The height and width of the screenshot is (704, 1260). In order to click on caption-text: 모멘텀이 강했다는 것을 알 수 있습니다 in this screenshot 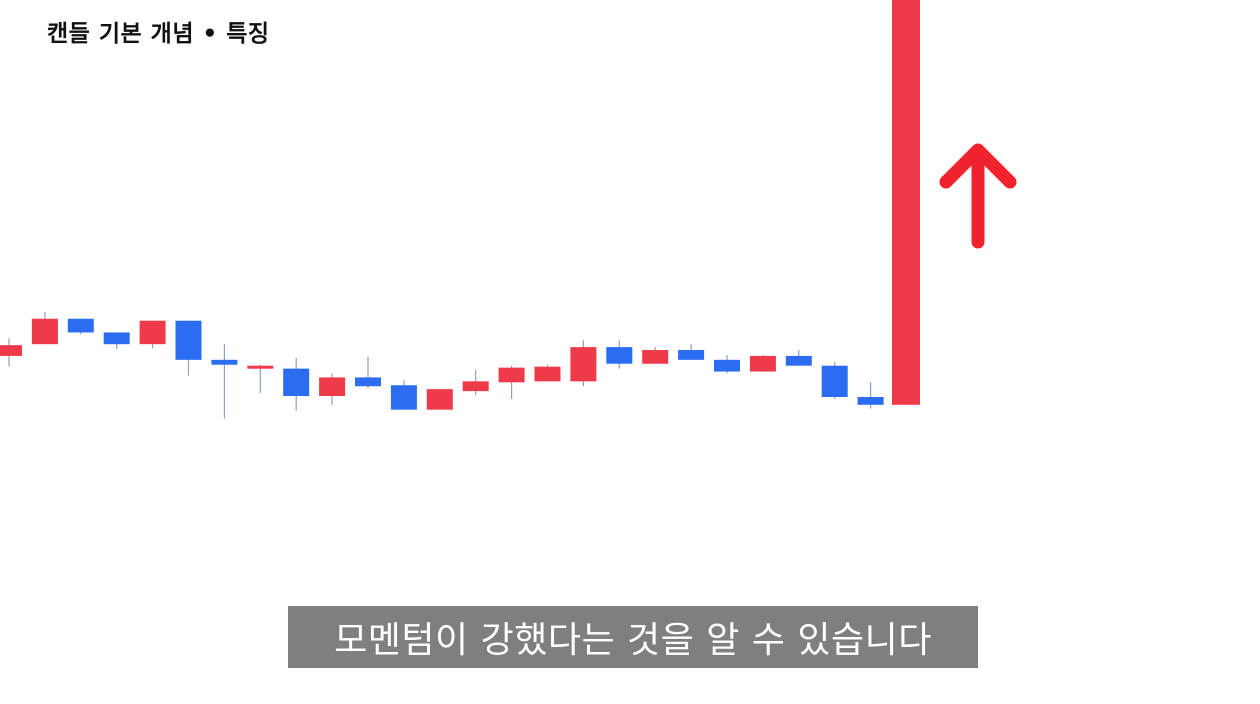, I will do `click(633, 640)`.